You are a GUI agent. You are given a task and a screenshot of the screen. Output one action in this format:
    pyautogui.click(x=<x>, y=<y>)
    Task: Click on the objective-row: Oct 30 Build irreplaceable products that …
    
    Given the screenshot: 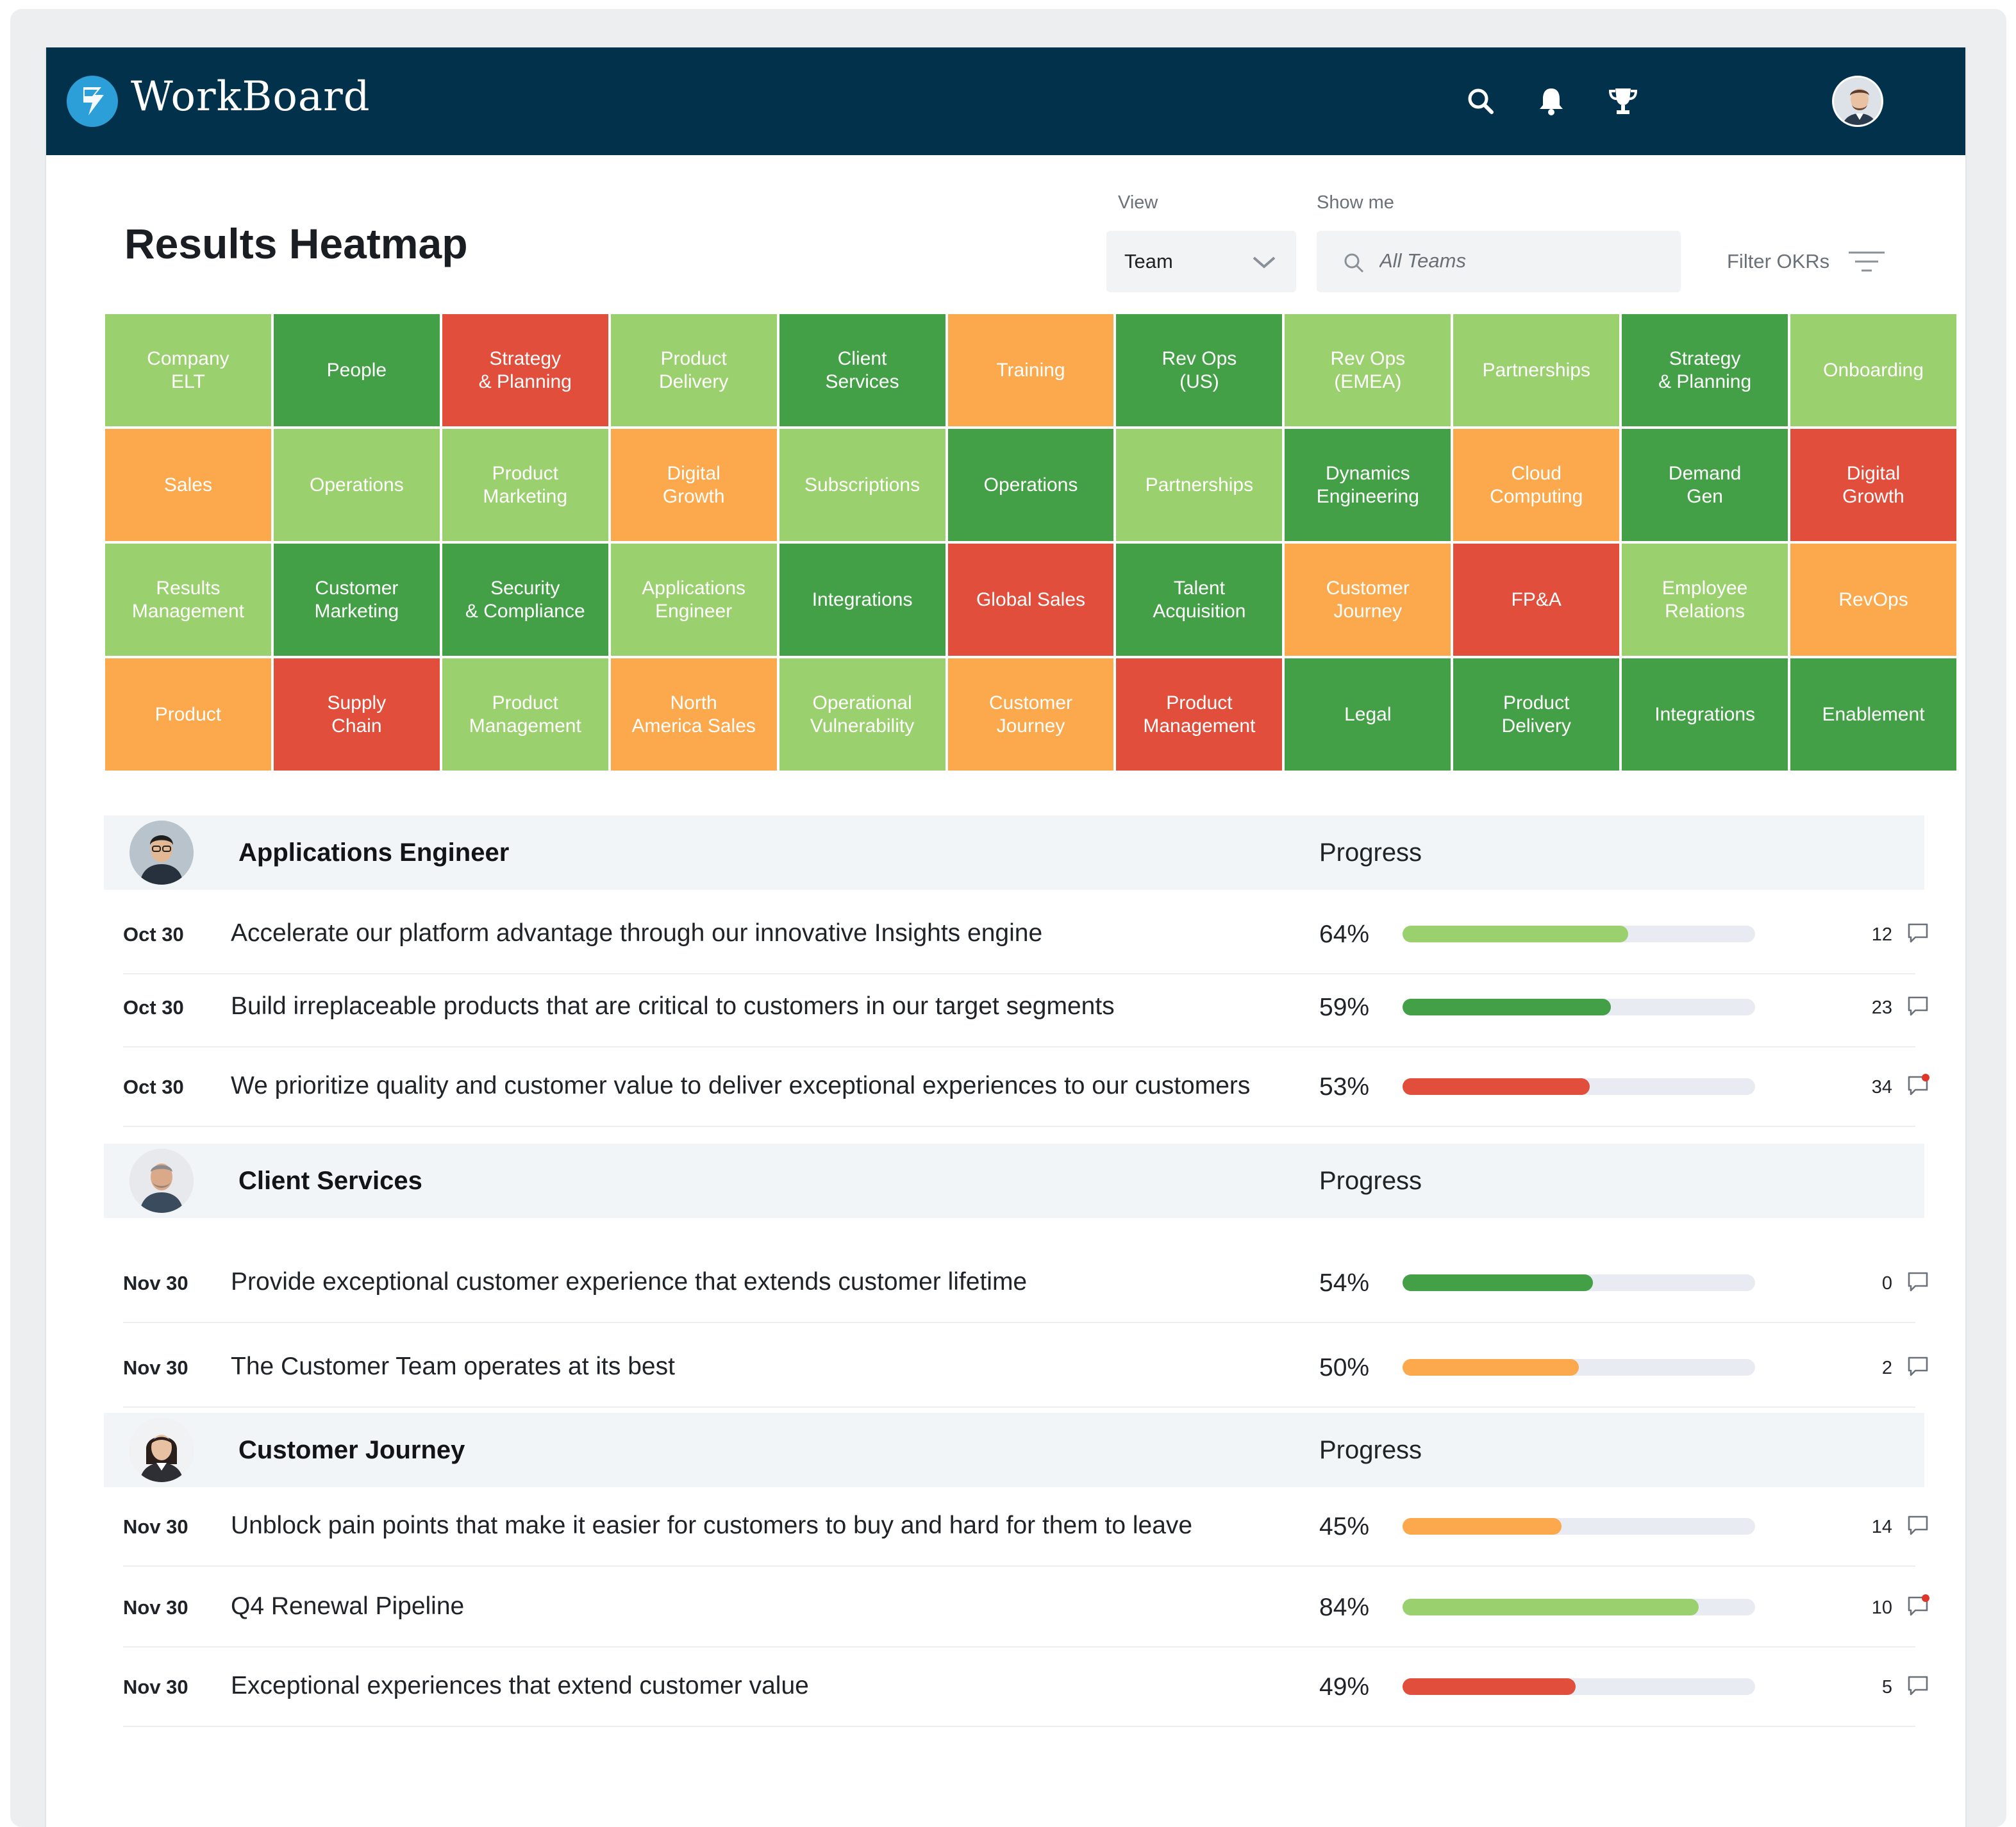 What is the action you would take?
    pyautogui.click(x=1025, y=1009)
    